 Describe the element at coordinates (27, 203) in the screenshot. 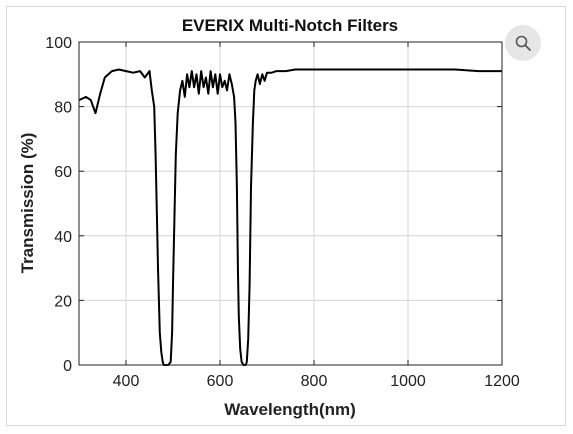

I see `y-axis-label: Transmission (%)` at that location.